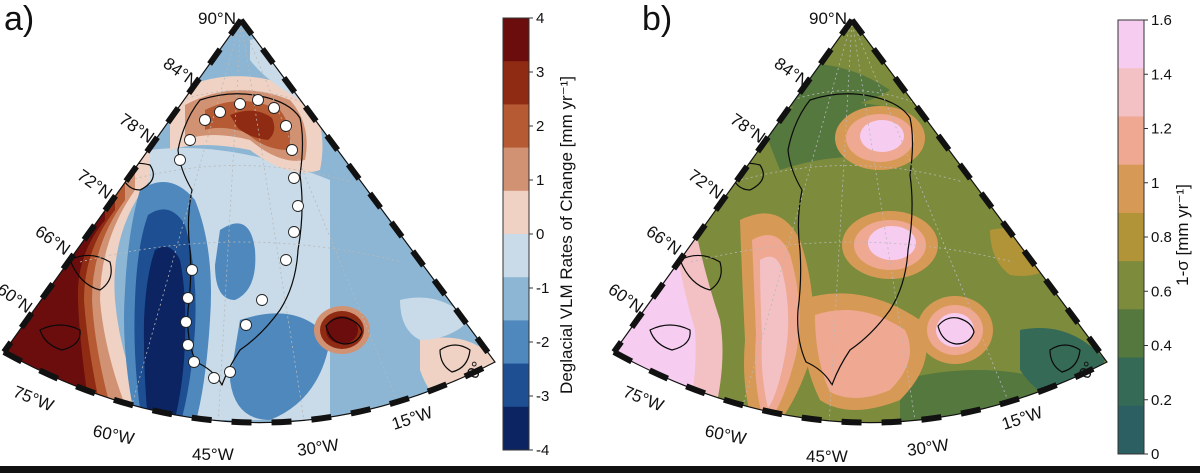 The image size is (1200, 473). I want to click on colorbar-tick-label: 3, so click(540, 72).